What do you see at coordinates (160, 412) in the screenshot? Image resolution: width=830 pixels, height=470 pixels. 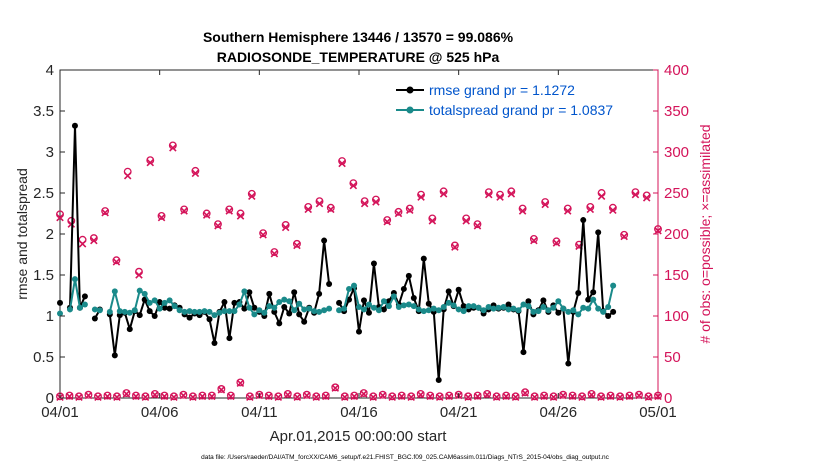 I see `x-tick-label: 04/06` at bounding box center [160, 412].